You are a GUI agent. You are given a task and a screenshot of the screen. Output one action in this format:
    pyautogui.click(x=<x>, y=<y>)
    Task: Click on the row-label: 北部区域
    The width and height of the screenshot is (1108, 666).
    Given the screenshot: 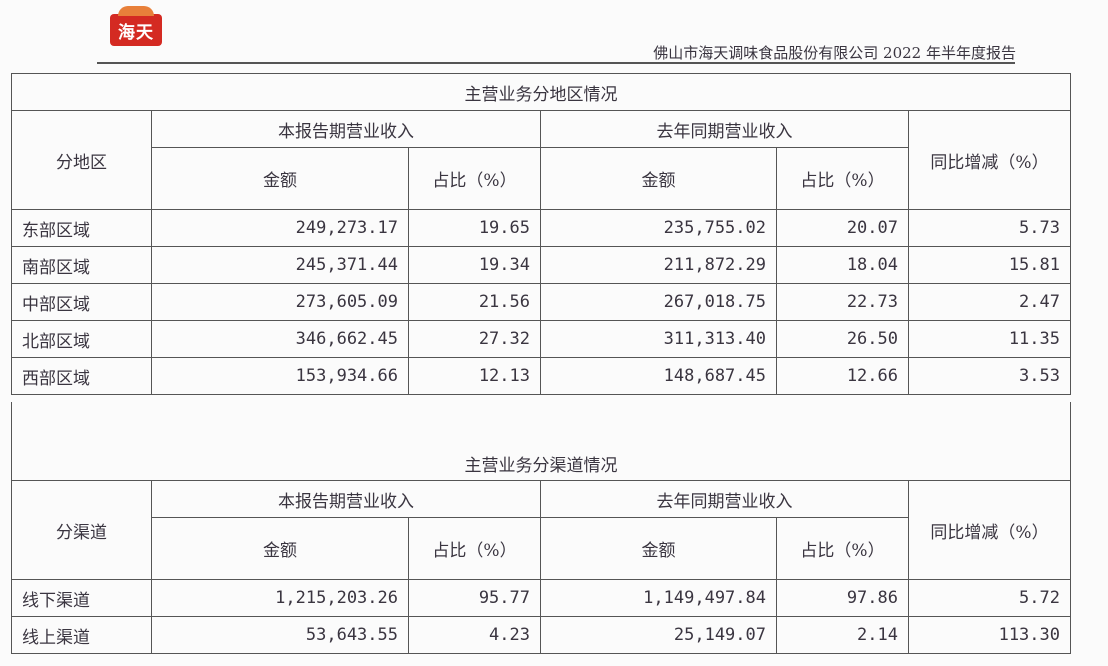 What is the action you would take?
    pyautogui.click(x=81, y=339)
    